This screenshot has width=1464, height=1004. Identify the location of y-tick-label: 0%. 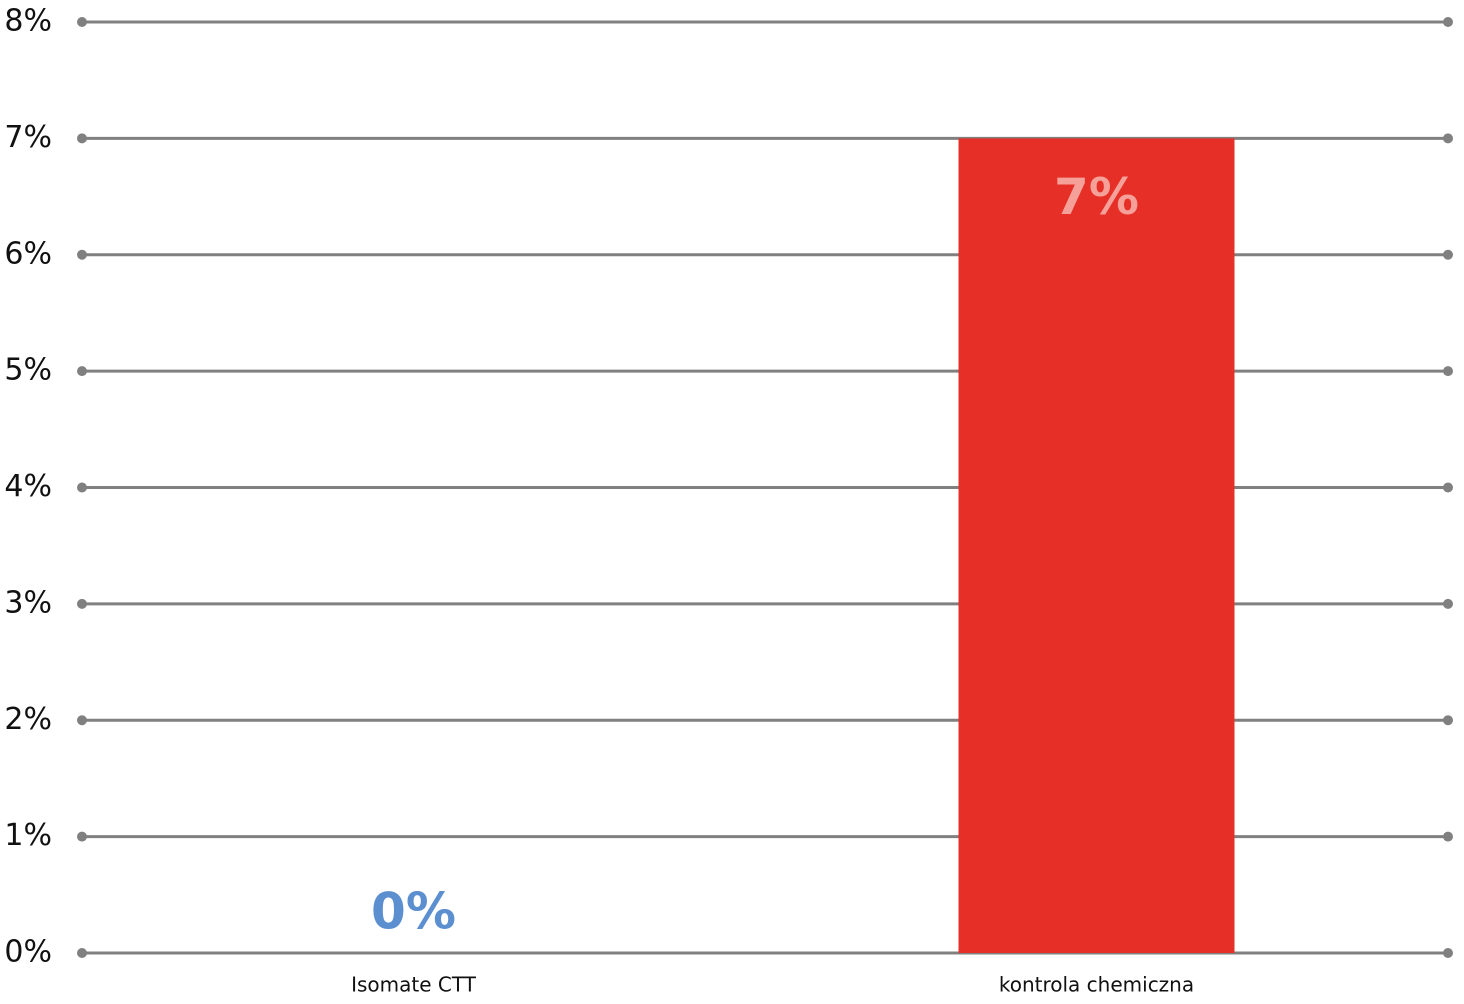
(28, 952).